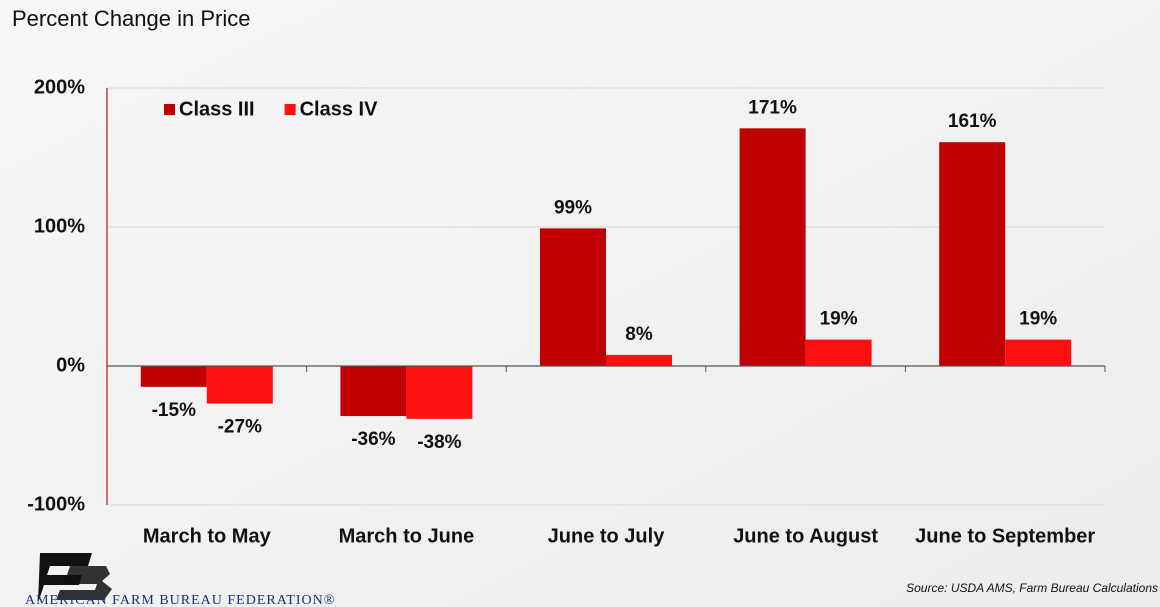  What do you see at coordinates (207, 536) in the screenshot?
I see `x-tick-label: March to May` at bounding box center [207, 536].